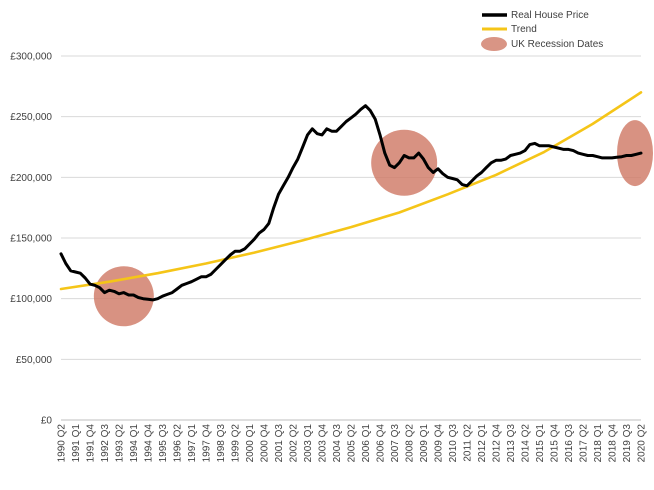  What do you see at coordinates (294, 443) in the screenshot?
I see `x-tick-label: 2002 Q2` at bounding box center [294, 443].